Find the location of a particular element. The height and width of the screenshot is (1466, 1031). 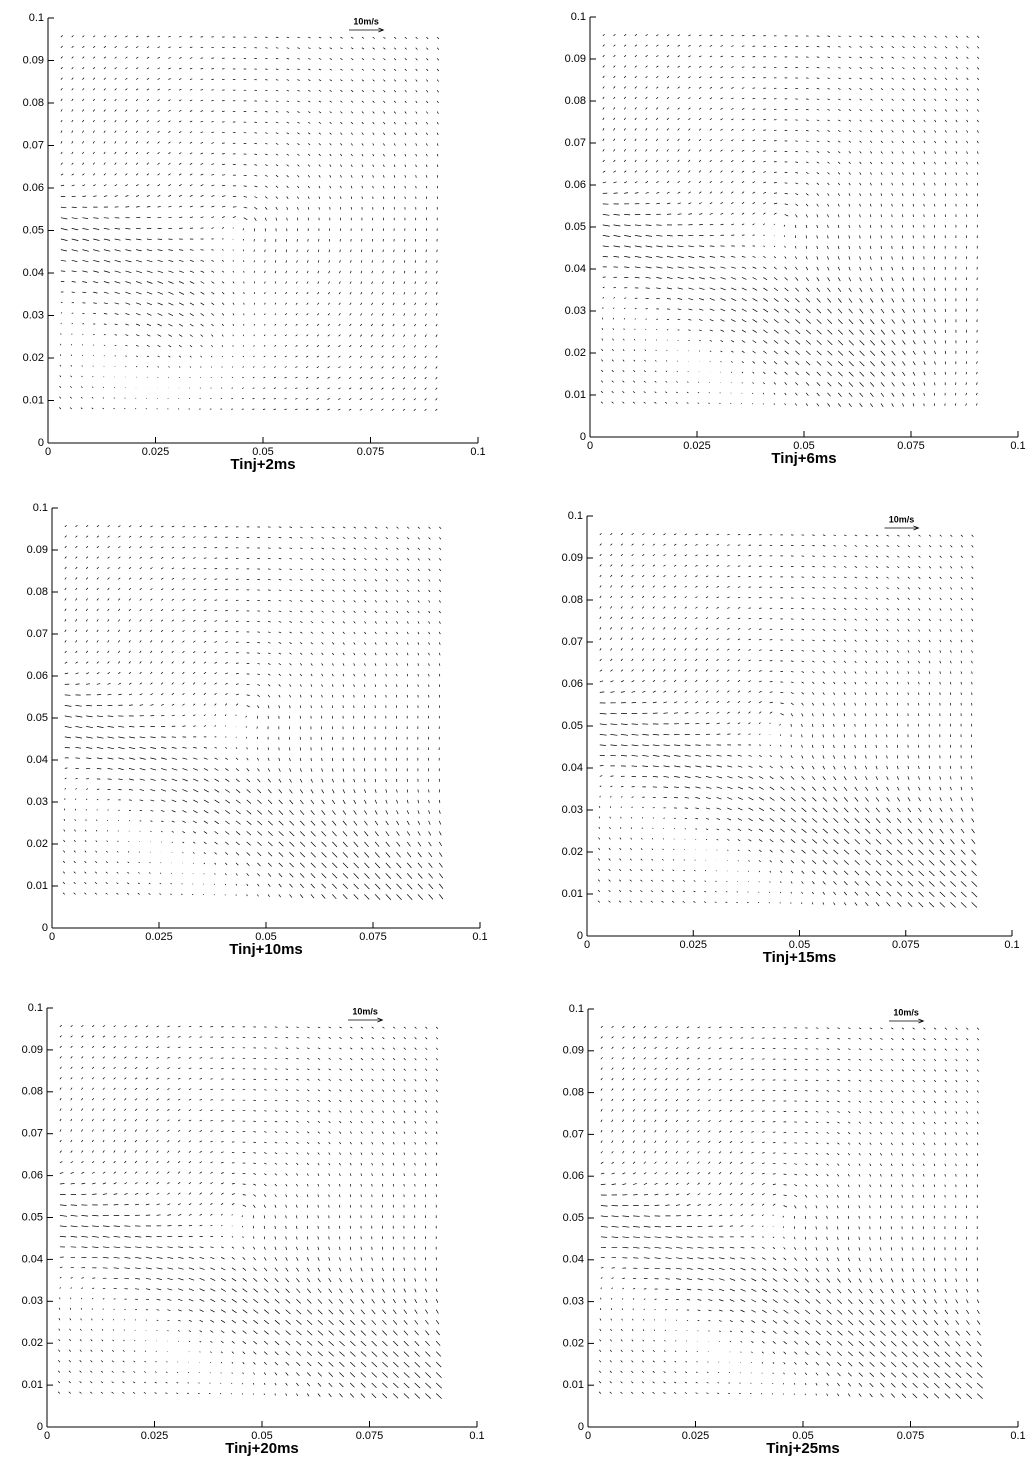

x-axis-label: Tinj+20ms is located at coordinates (262, 1448).